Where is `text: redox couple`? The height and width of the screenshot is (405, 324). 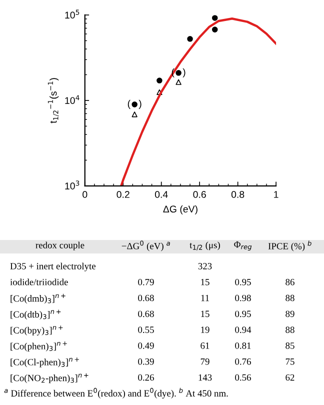 text: redox couple is located at coordinates (60, 246).